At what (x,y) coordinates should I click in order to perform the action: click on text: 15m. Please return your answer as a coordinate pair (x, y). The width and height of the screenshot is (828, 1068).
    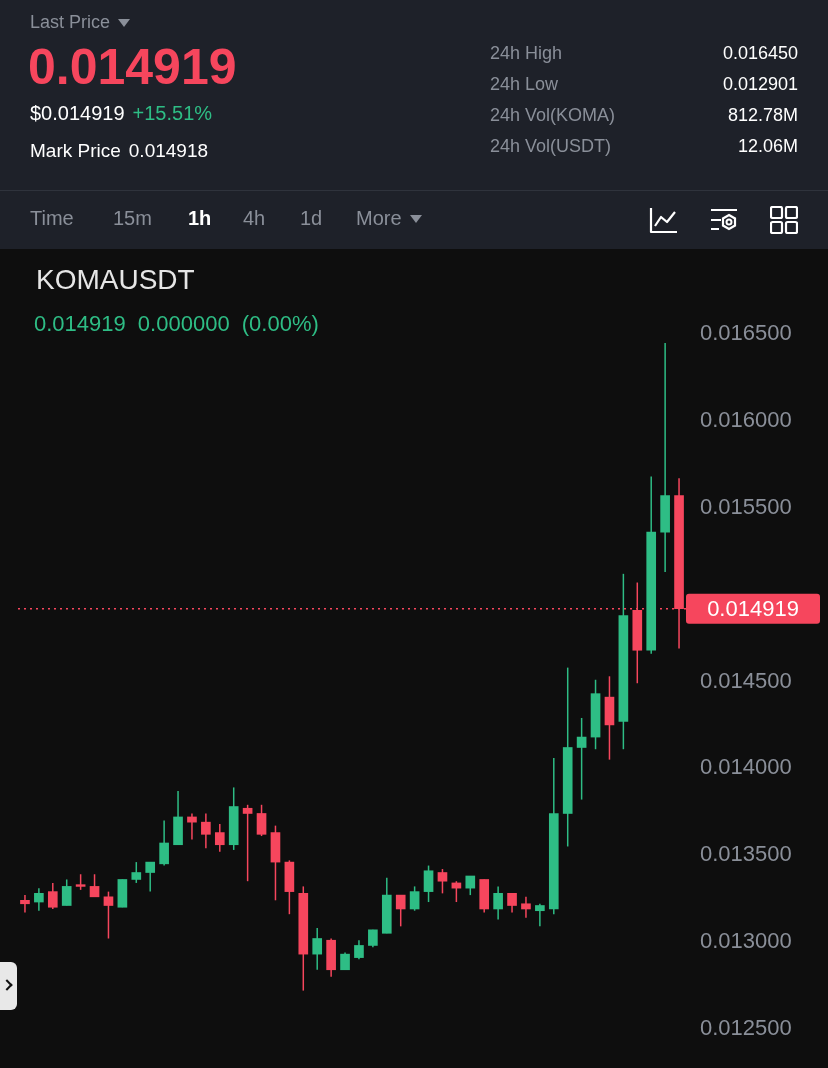
    Looking at the image, I should click on (132, 218).